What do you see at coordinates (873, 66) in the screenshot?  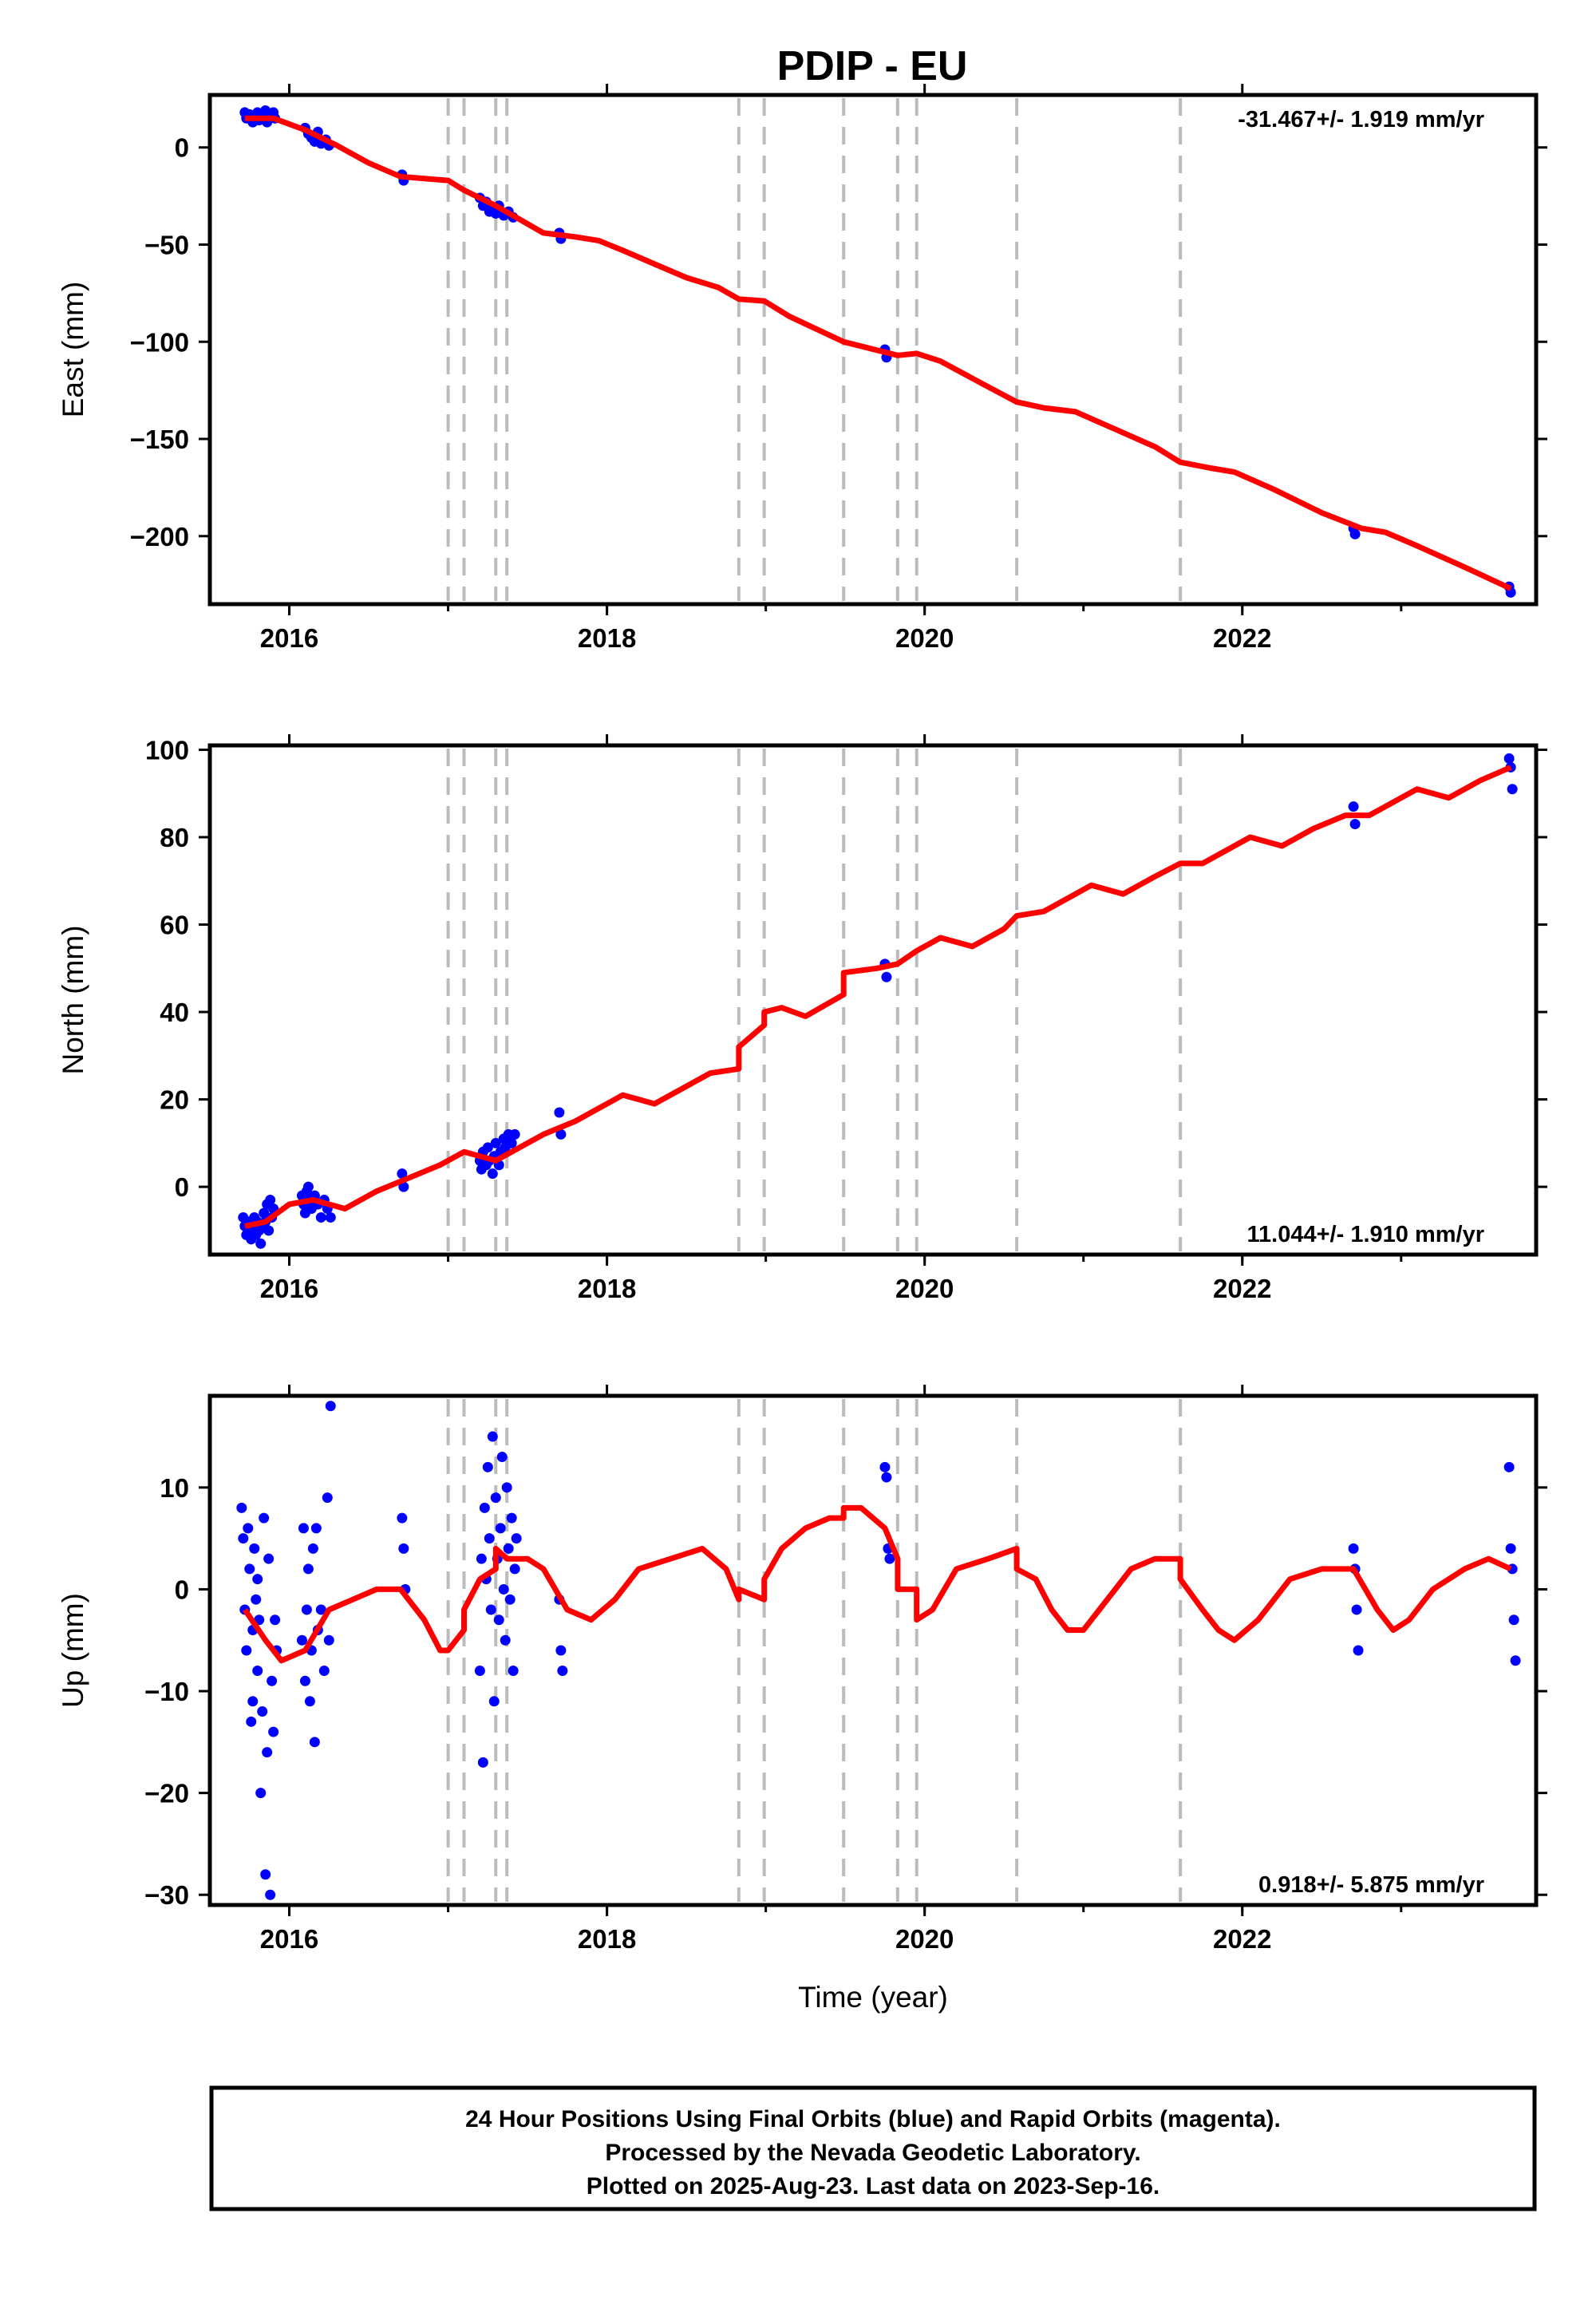 I see `chart-title: PDIP - EU` at bounding box center [873, 66].